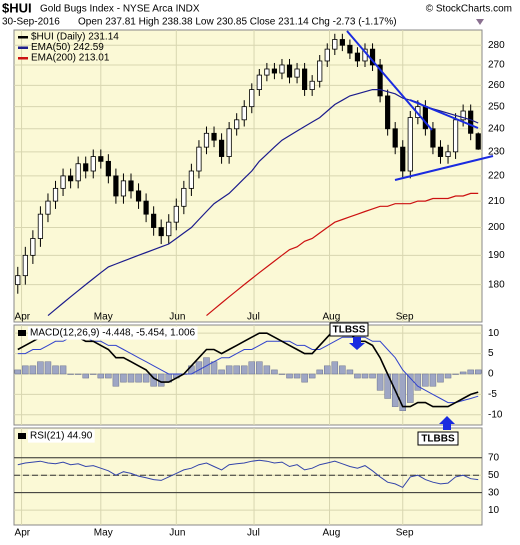  Describe the element at coordinates (496, 106) in the screenshot. I see `y-tick-label: 250` at that location.